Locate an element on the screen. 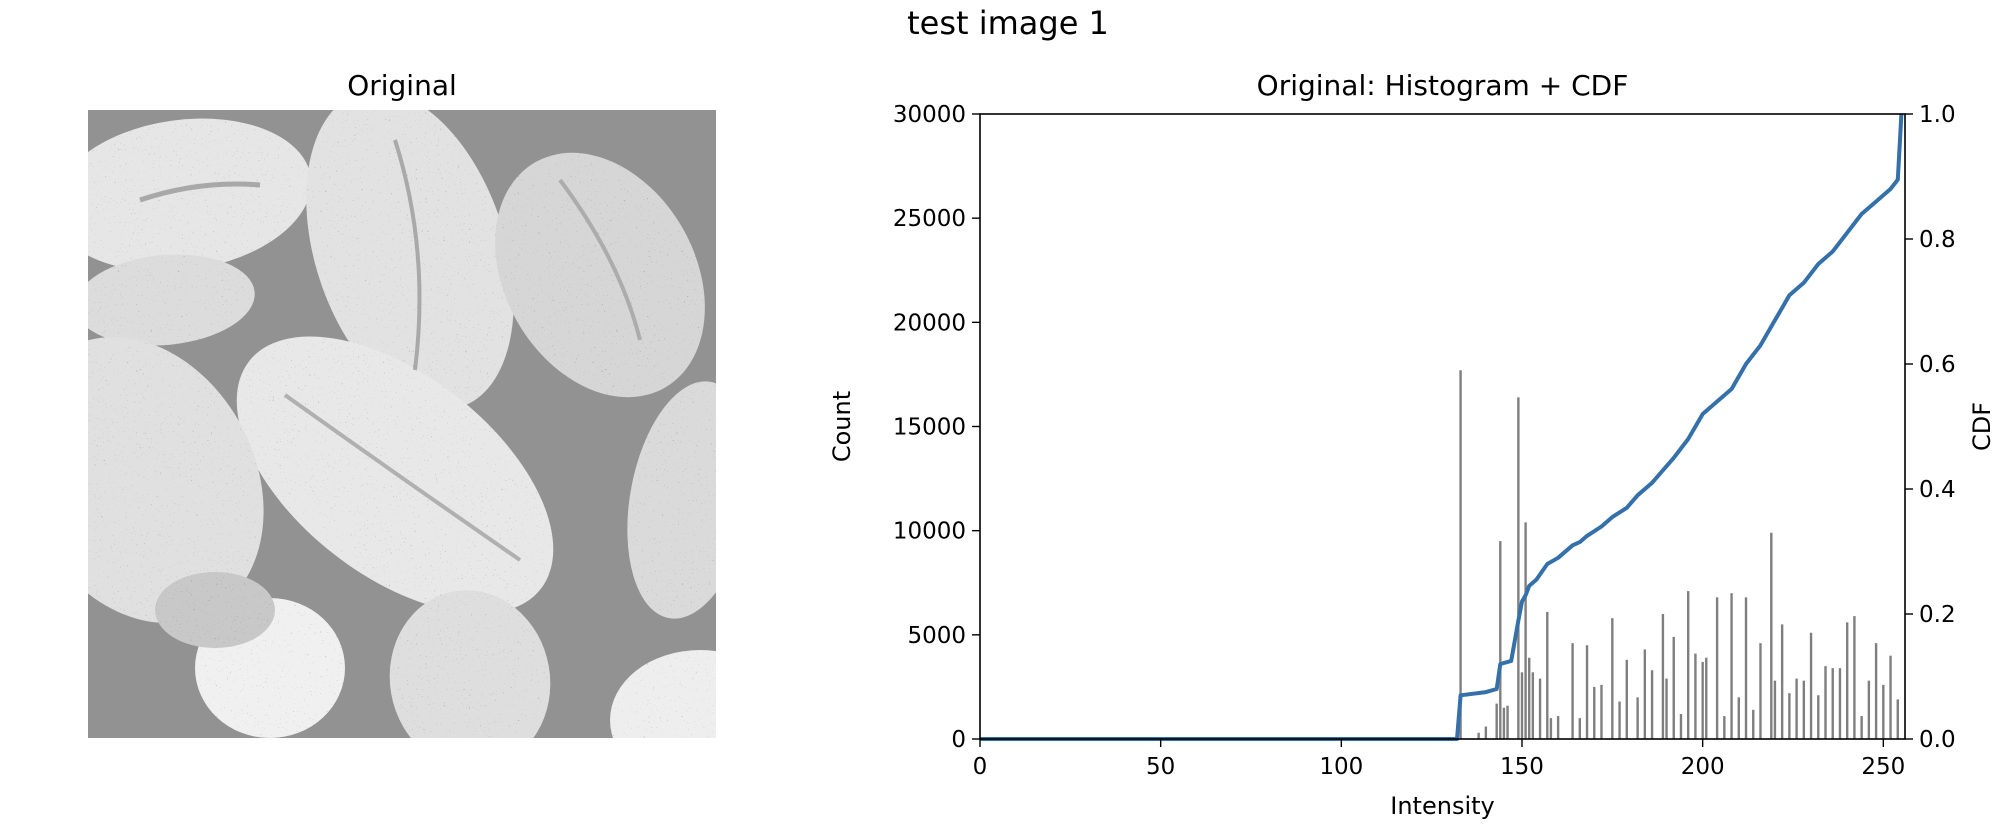 The height and width of the screenshot is (826, 2016). y2-tick-label: 0.0 is located at coordinates (1937, 740).